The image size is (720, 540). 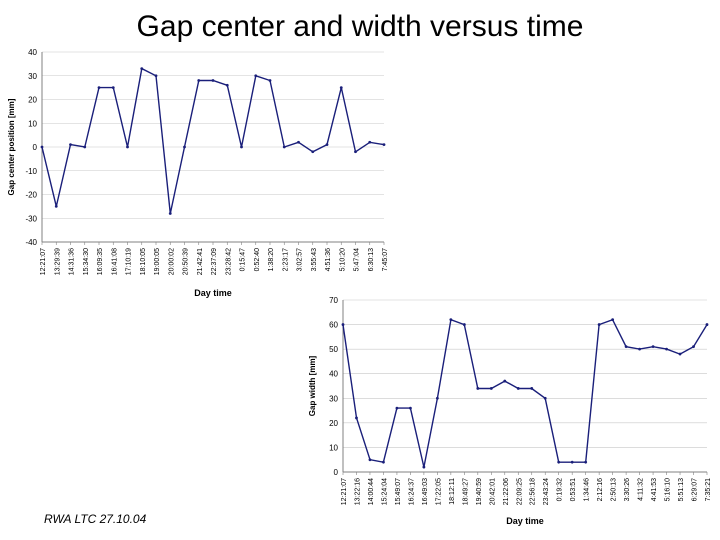 I want to click on x-tick-label: 3:30:26, so click(x=627, y=489).